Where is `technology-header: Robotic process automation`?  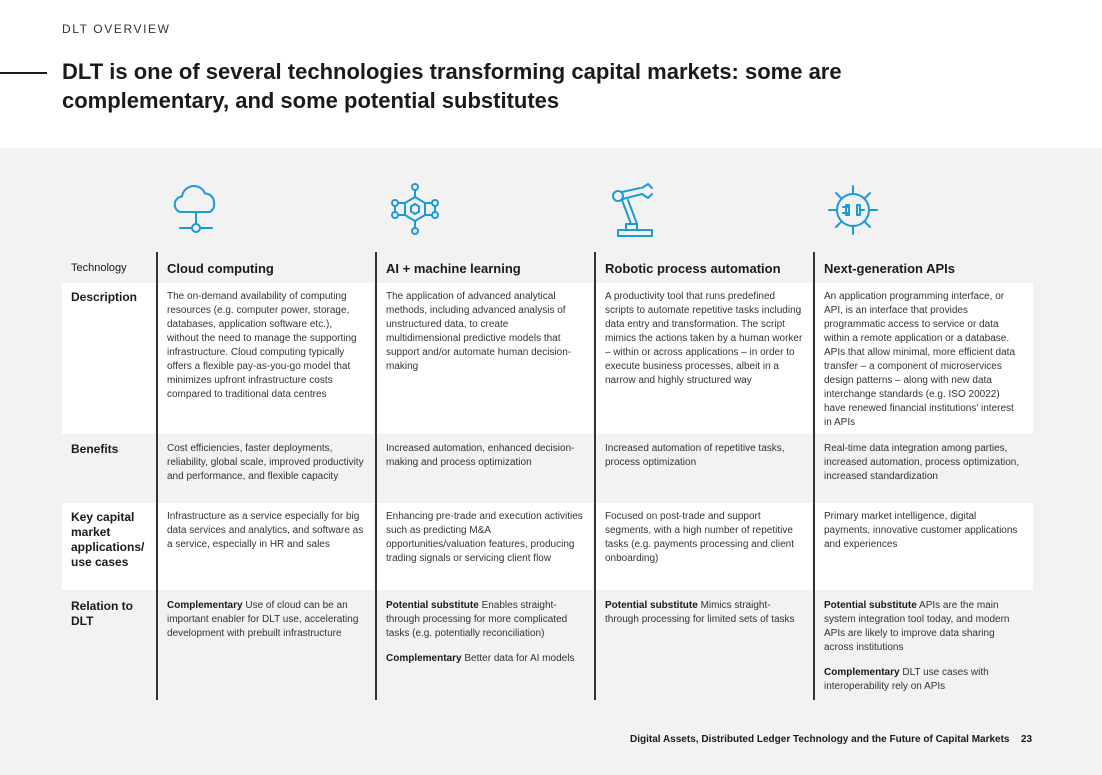 technology-header: Robotic process automation is located at coordinates (693, 268).